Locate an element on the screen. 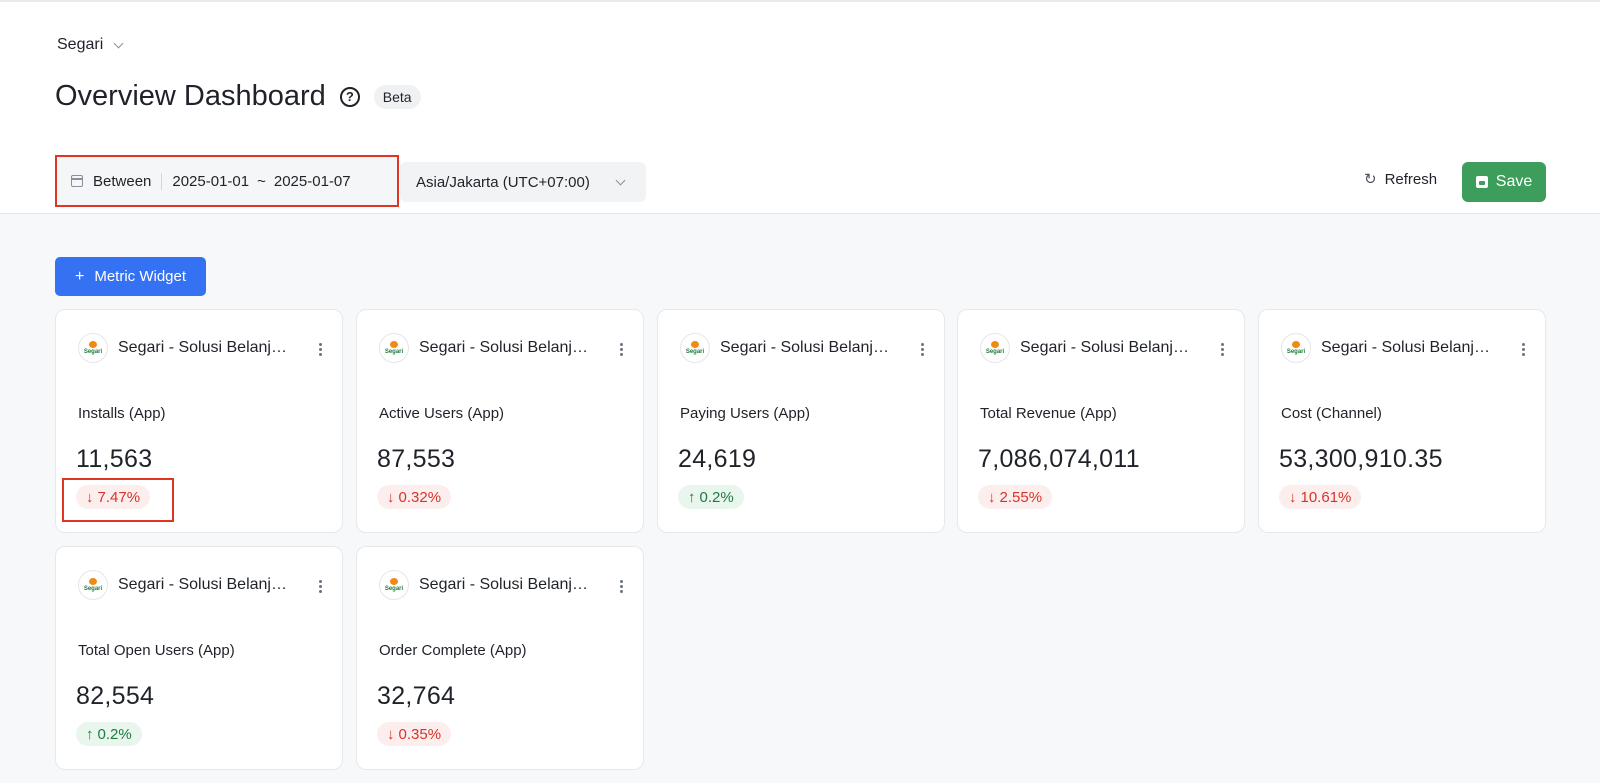 This screenshot has height=783, width=1600. change-value: 0.35% is located at coordinates (420, 734).